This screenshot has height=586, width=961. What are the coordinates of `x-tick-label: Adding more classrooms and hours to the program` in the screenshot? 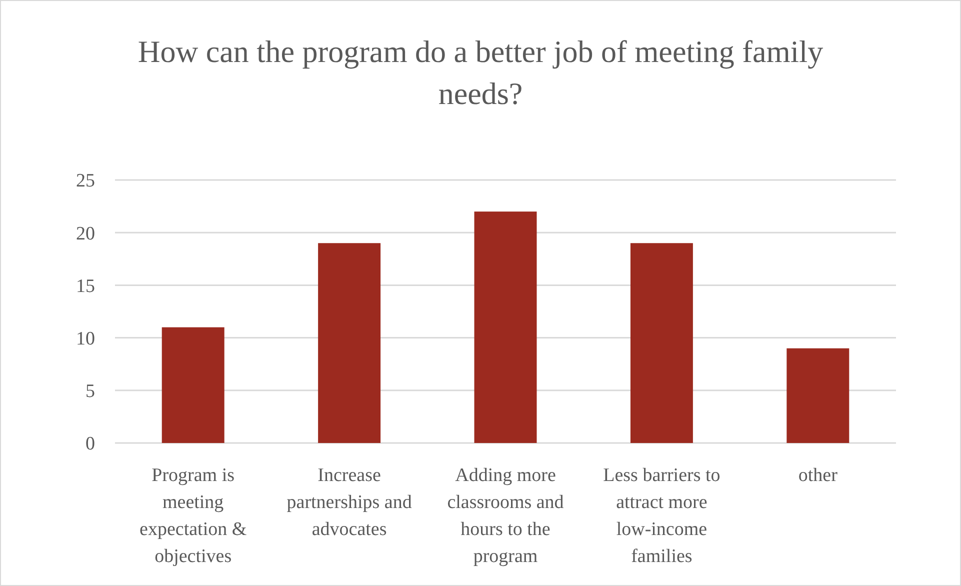 It's located at (505, 516).